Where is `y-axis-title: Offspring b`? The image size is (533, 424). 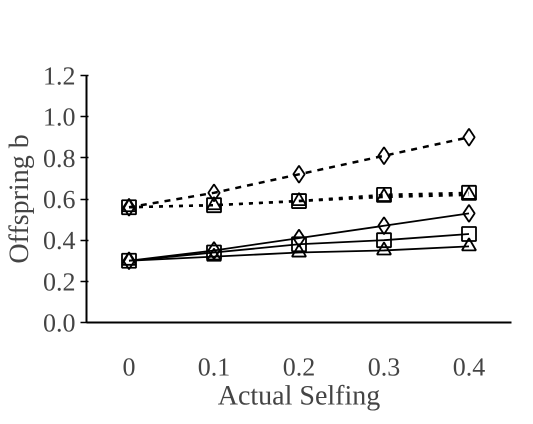 y-axis-title: Offspring b is located at coordinates (19, 199).